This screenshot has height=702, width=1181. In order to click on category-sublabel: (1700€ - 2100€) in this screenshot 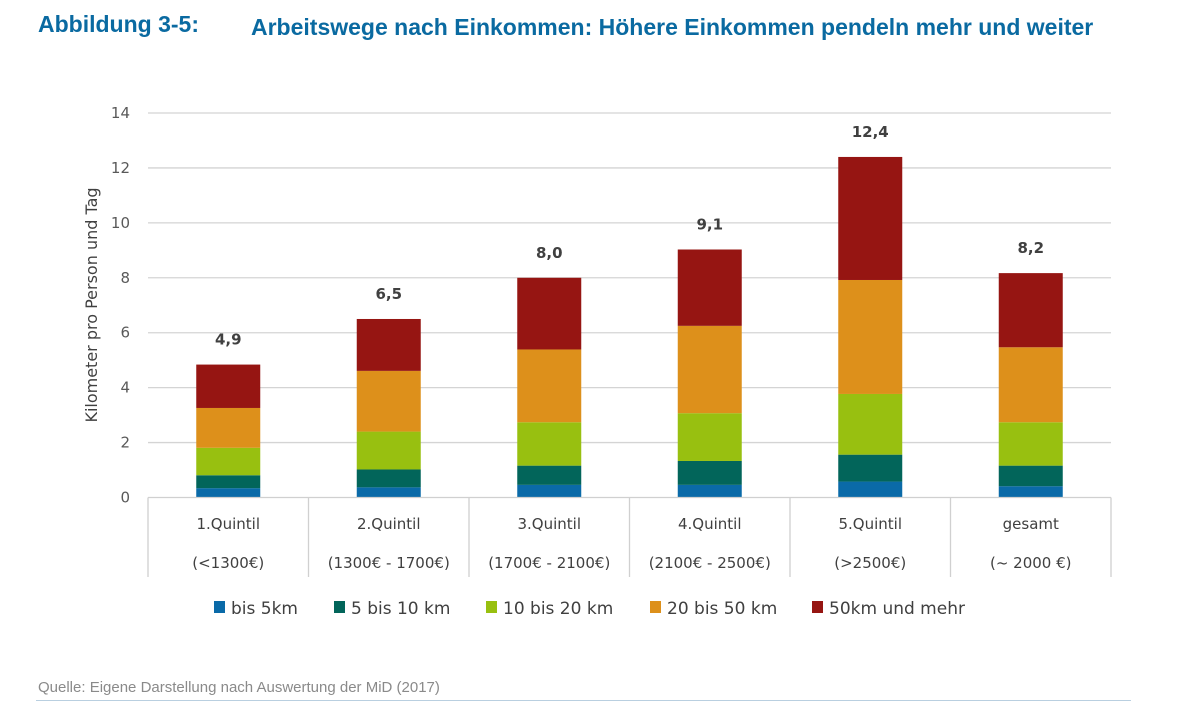, I will do `click(549, 563)`.